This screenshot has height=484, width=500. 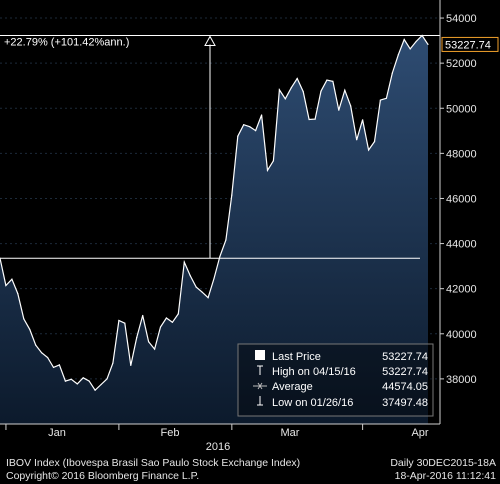 What do you see at coordinates (314, 372) in the screenshot?
I see `legend-item-label: High on 04/15/16` at bounding box center [314, 372].